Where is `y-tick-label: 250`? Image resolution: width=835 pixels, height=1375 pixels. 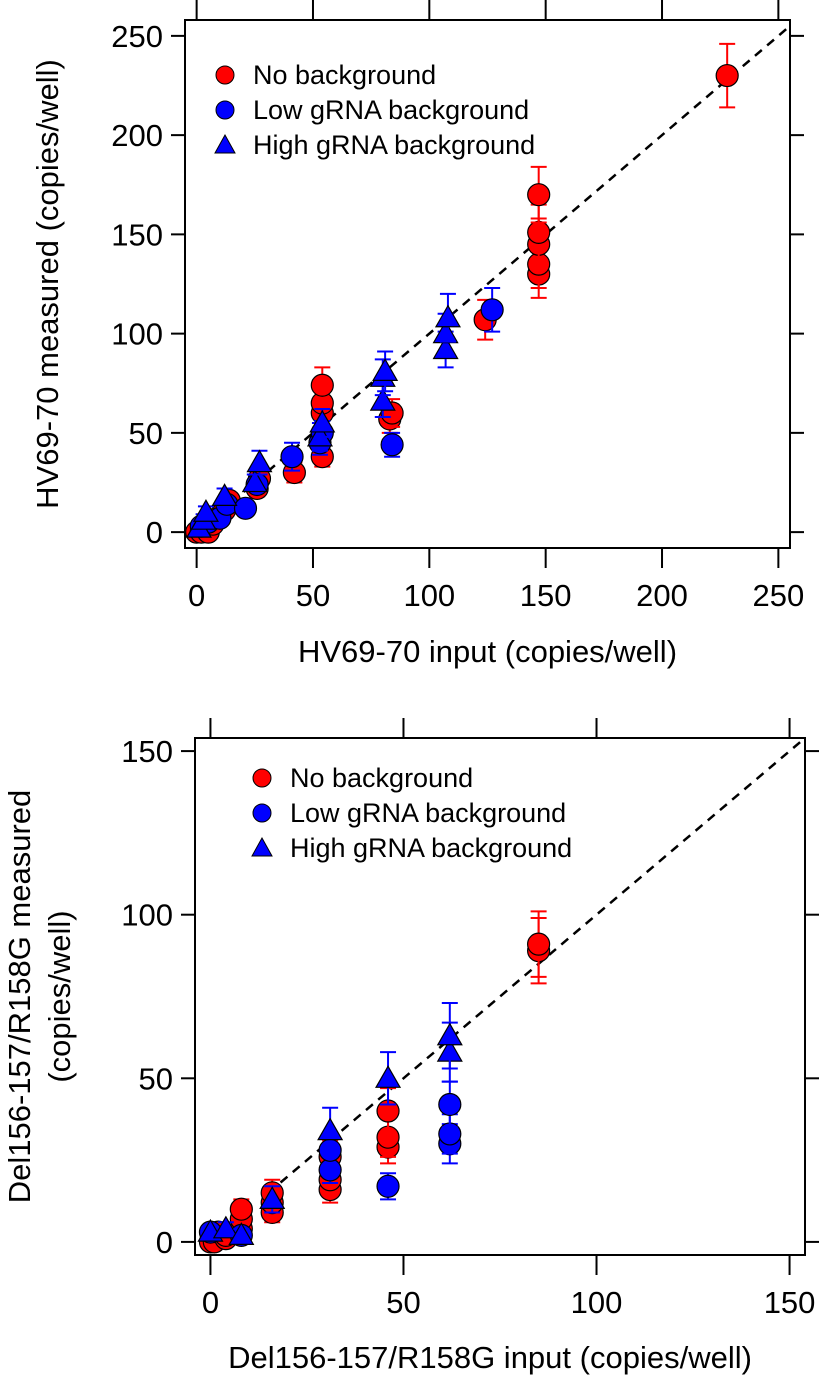 y-tick-label: 250 is located at coordinates (137, 36).